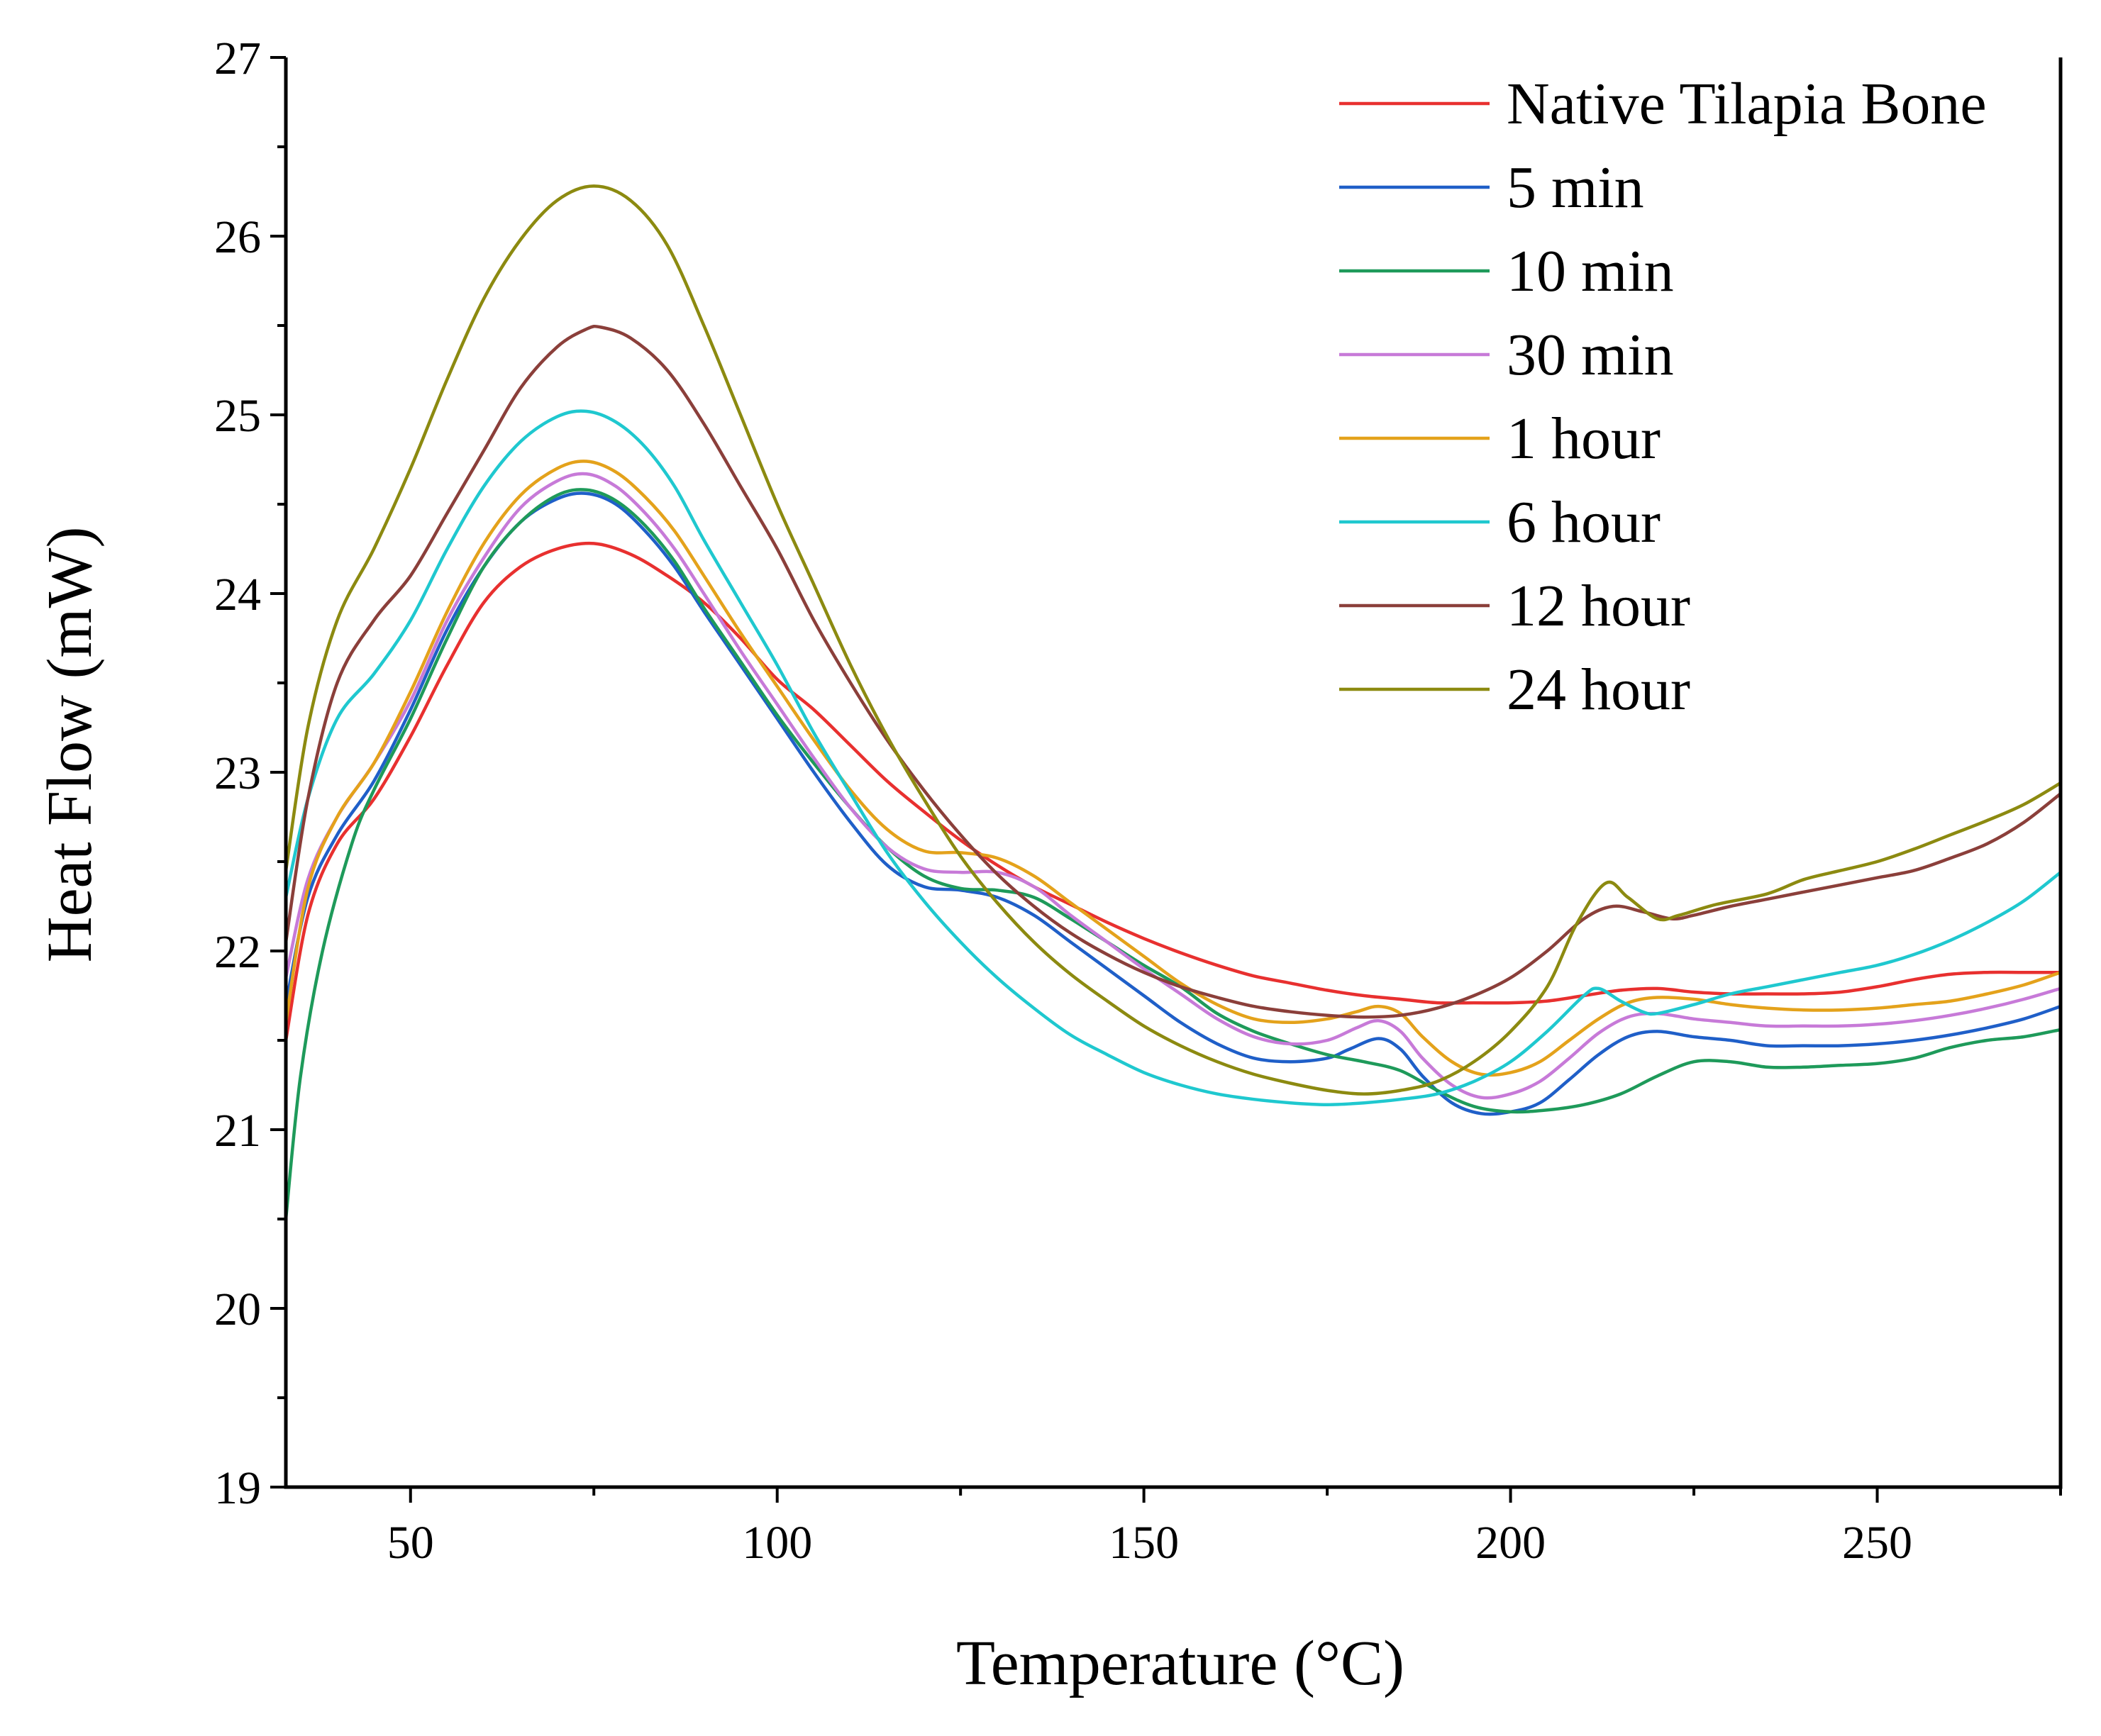 The width and height of the screenshot is (2101, 1736). Describe the element at coordinates (237, 58) in the screenshot. I see `y-tick-label: 27` at that location.